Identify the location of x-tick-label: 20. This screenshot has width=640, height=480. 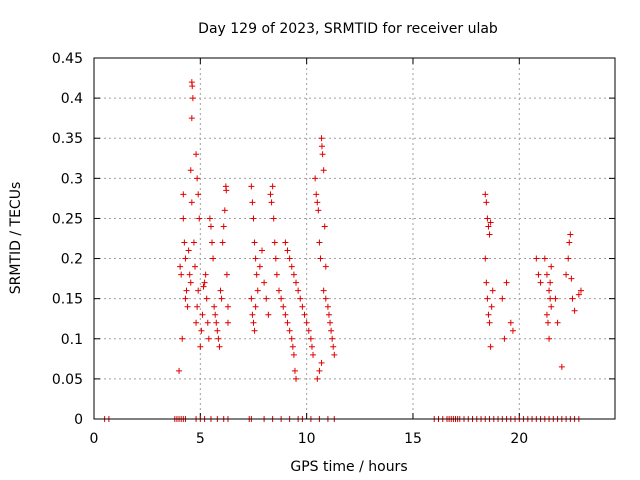
(519, 439).